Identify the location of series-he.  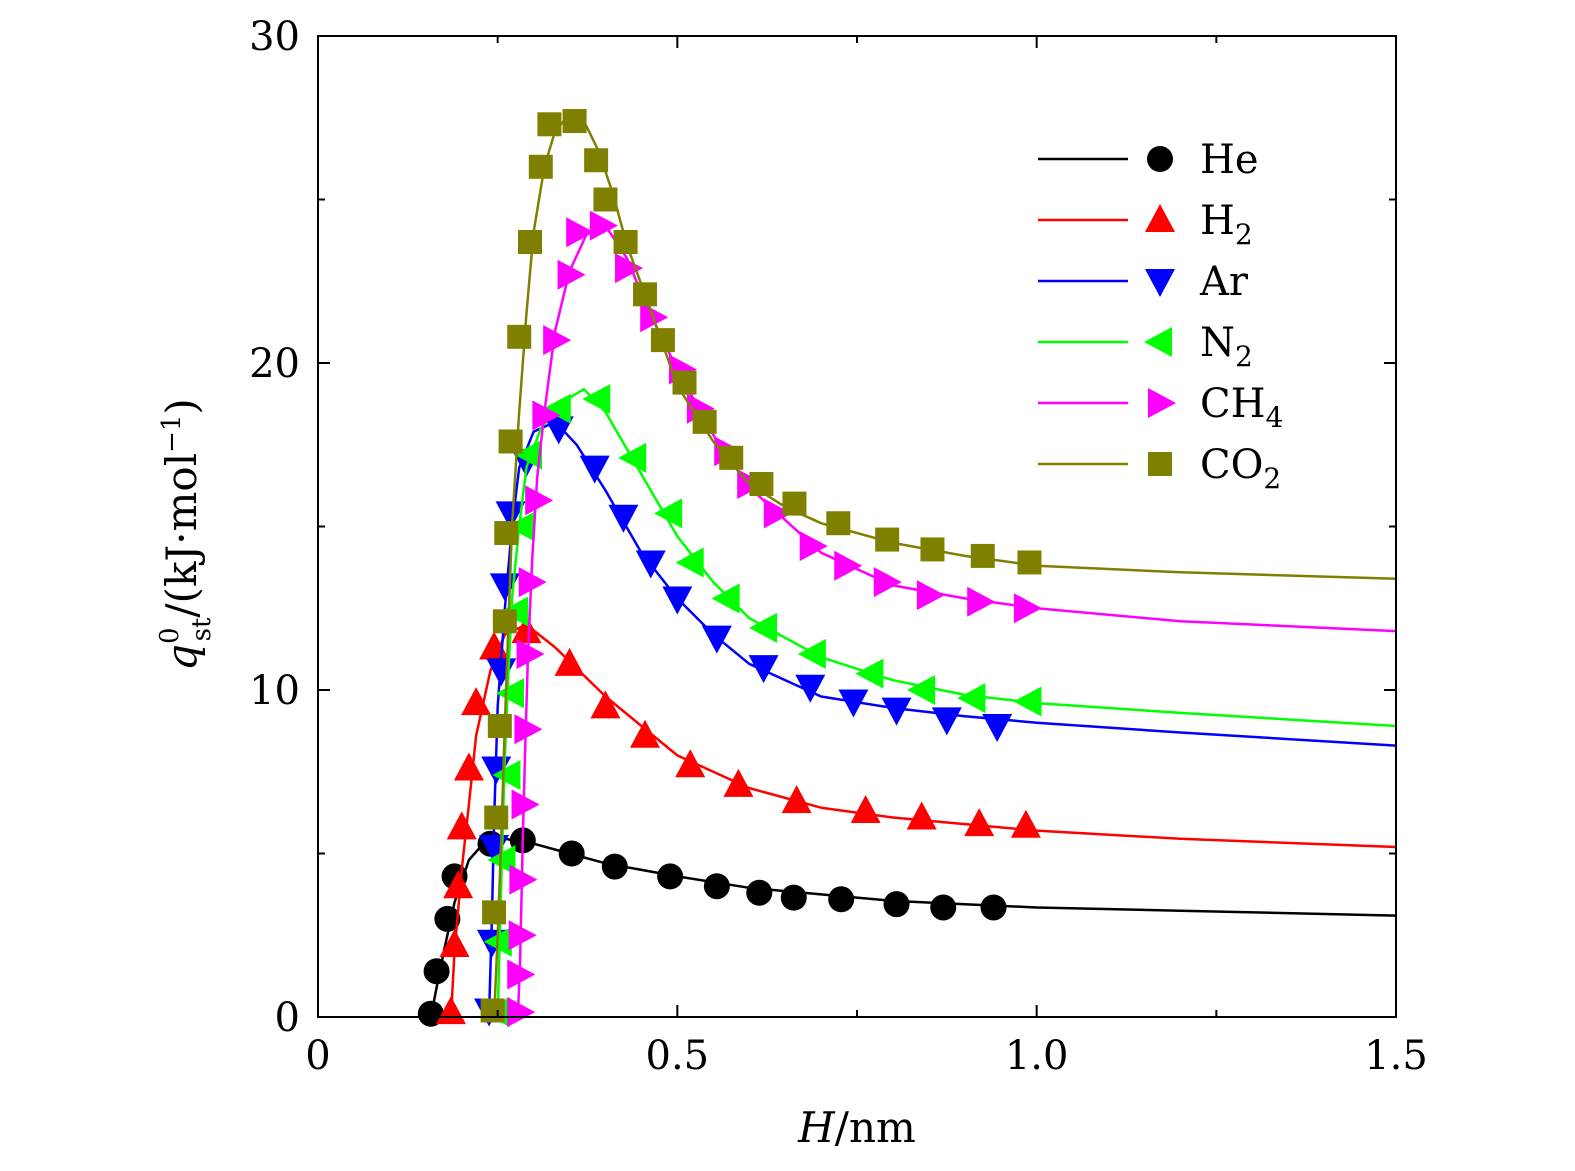
(907, 927).